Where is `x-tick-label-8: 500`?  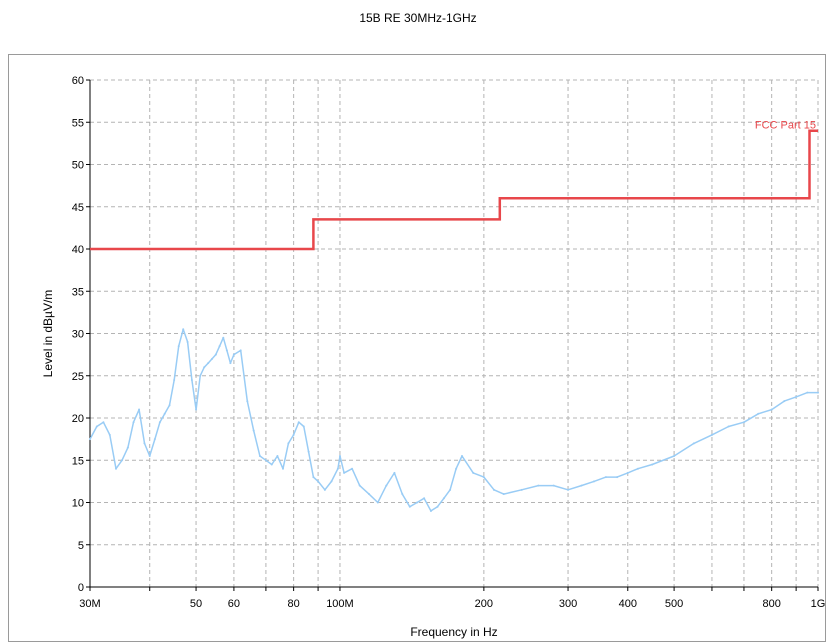 x-tick-label-8: 500 is located at coordinates (674, 604).